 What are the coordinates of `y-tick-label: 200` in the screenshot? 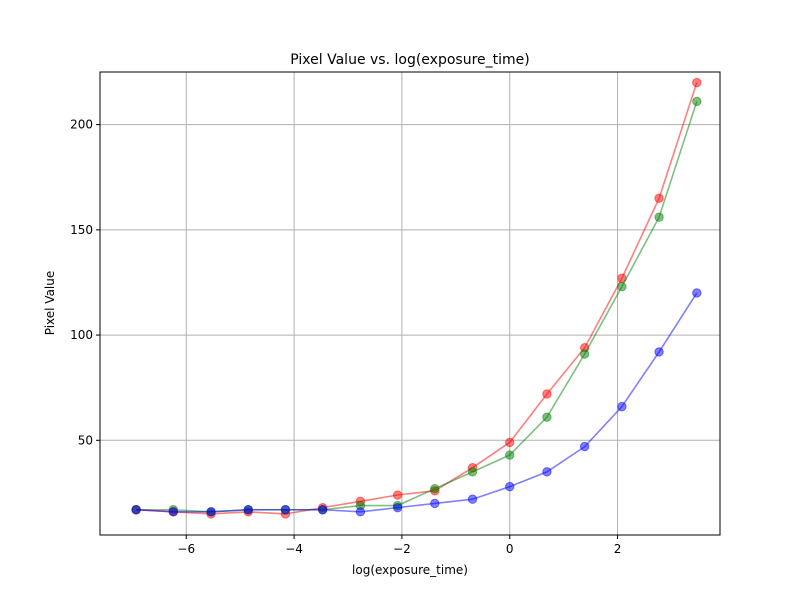 It's located at (81, 125).